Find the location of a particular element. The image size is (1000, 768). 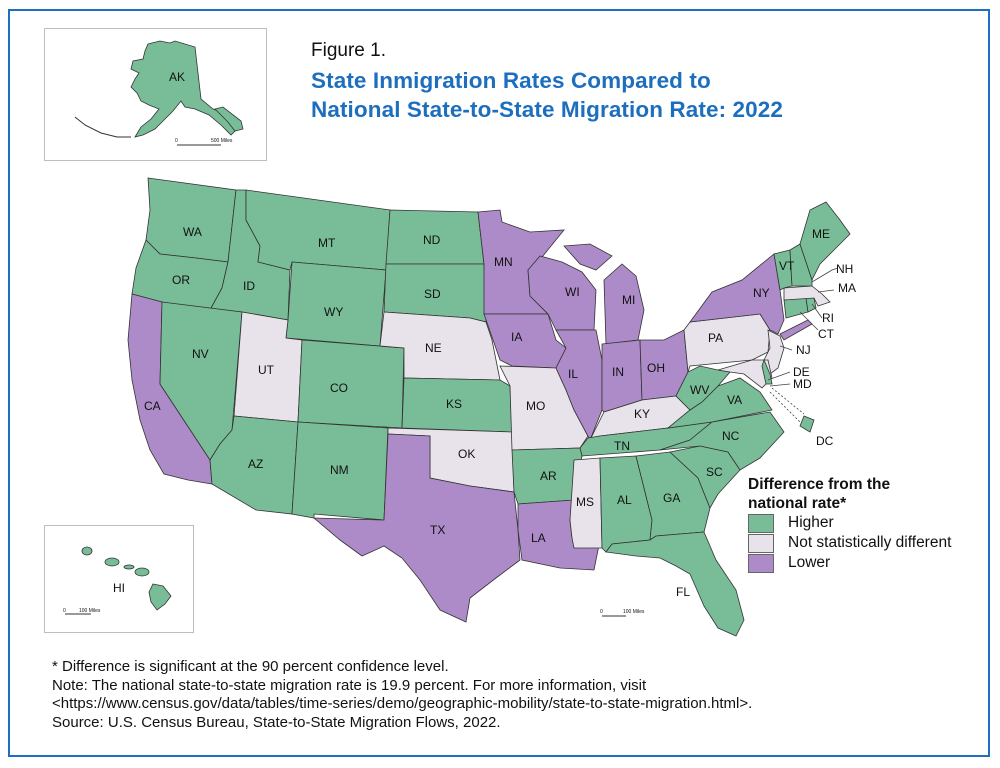

alaska-label: AK is located at coordinates (177, 77).